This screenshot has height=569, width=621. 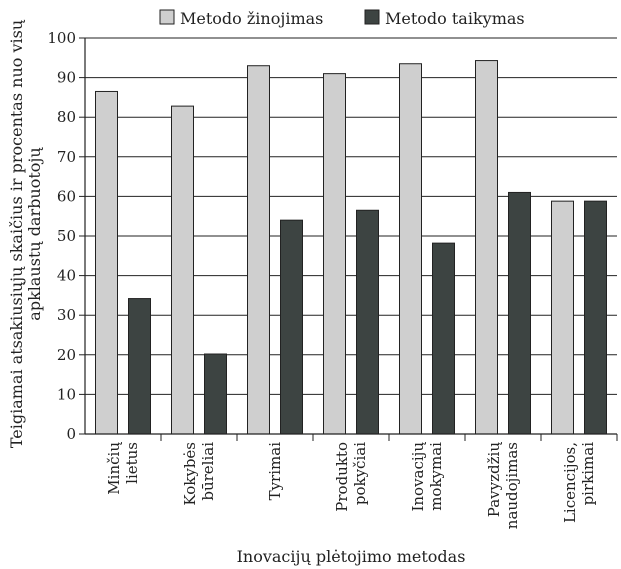 I want to click on bar-metodo-taikymas-pavyzdziu-naudojimas, so click(x=519, y=313).